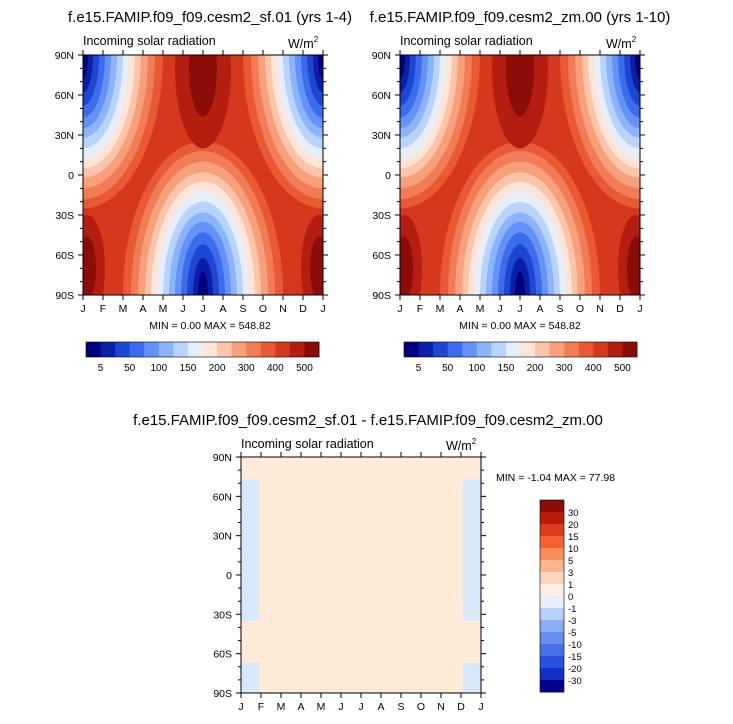  Describe the element at coordinates (388, 176) in the screenshot. I see `y-tick-label: 0` at that location.